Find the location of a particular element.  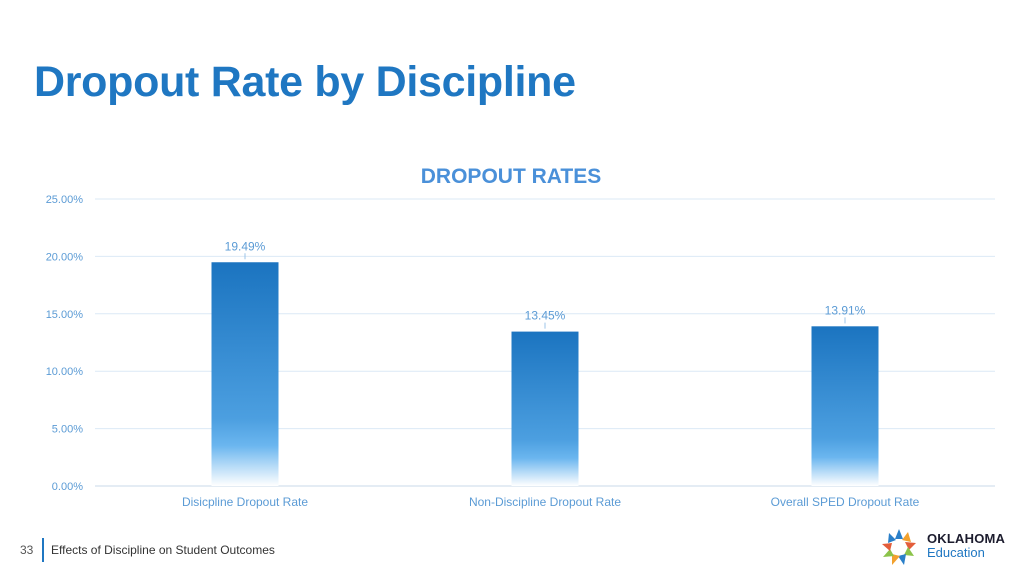

data-label: 13.91% is located at coordinates (845, 310).